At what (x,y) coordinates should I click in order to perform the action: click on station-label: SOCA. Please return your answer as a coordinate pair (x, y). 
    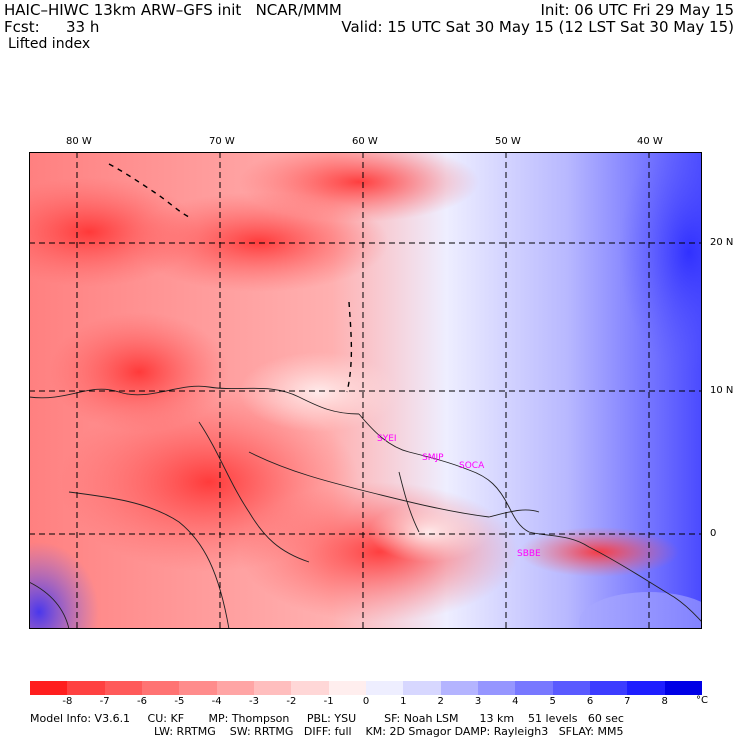
    Looking at the image, I should click on (472, 466).